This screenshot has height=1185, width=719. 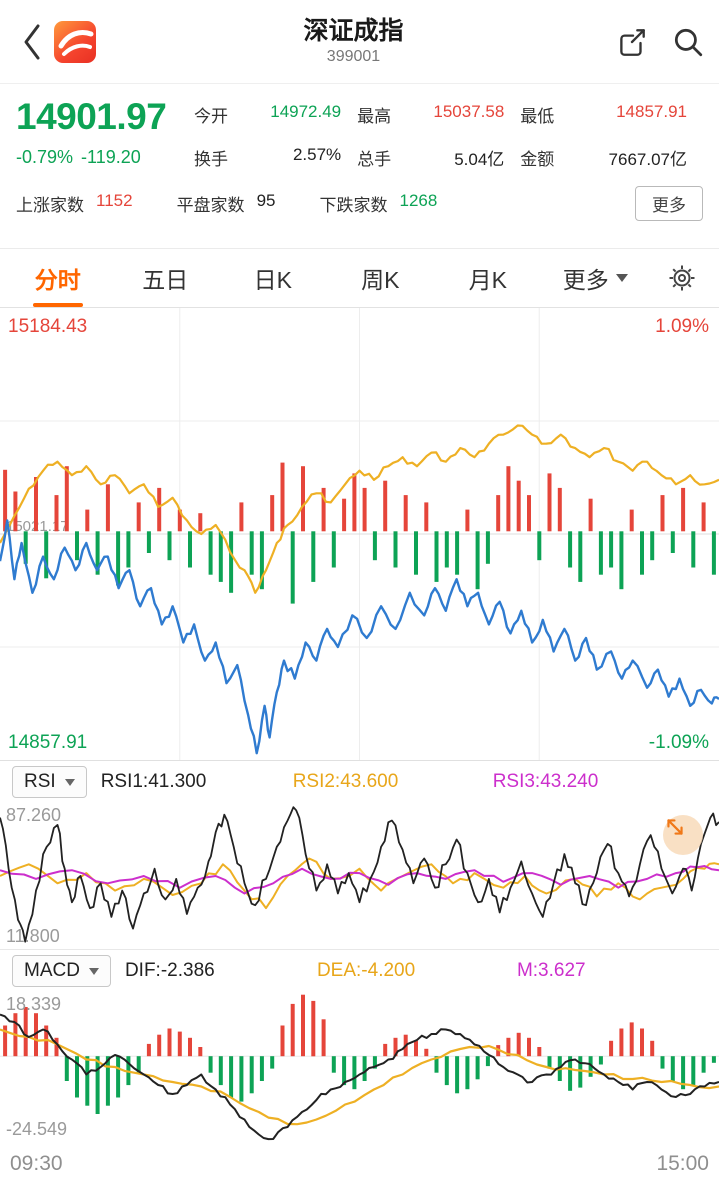 What do you see at coordinates (353, 30) in the screenshot?
I see `page-title: 深证成指` at bounding box center [353, 30].